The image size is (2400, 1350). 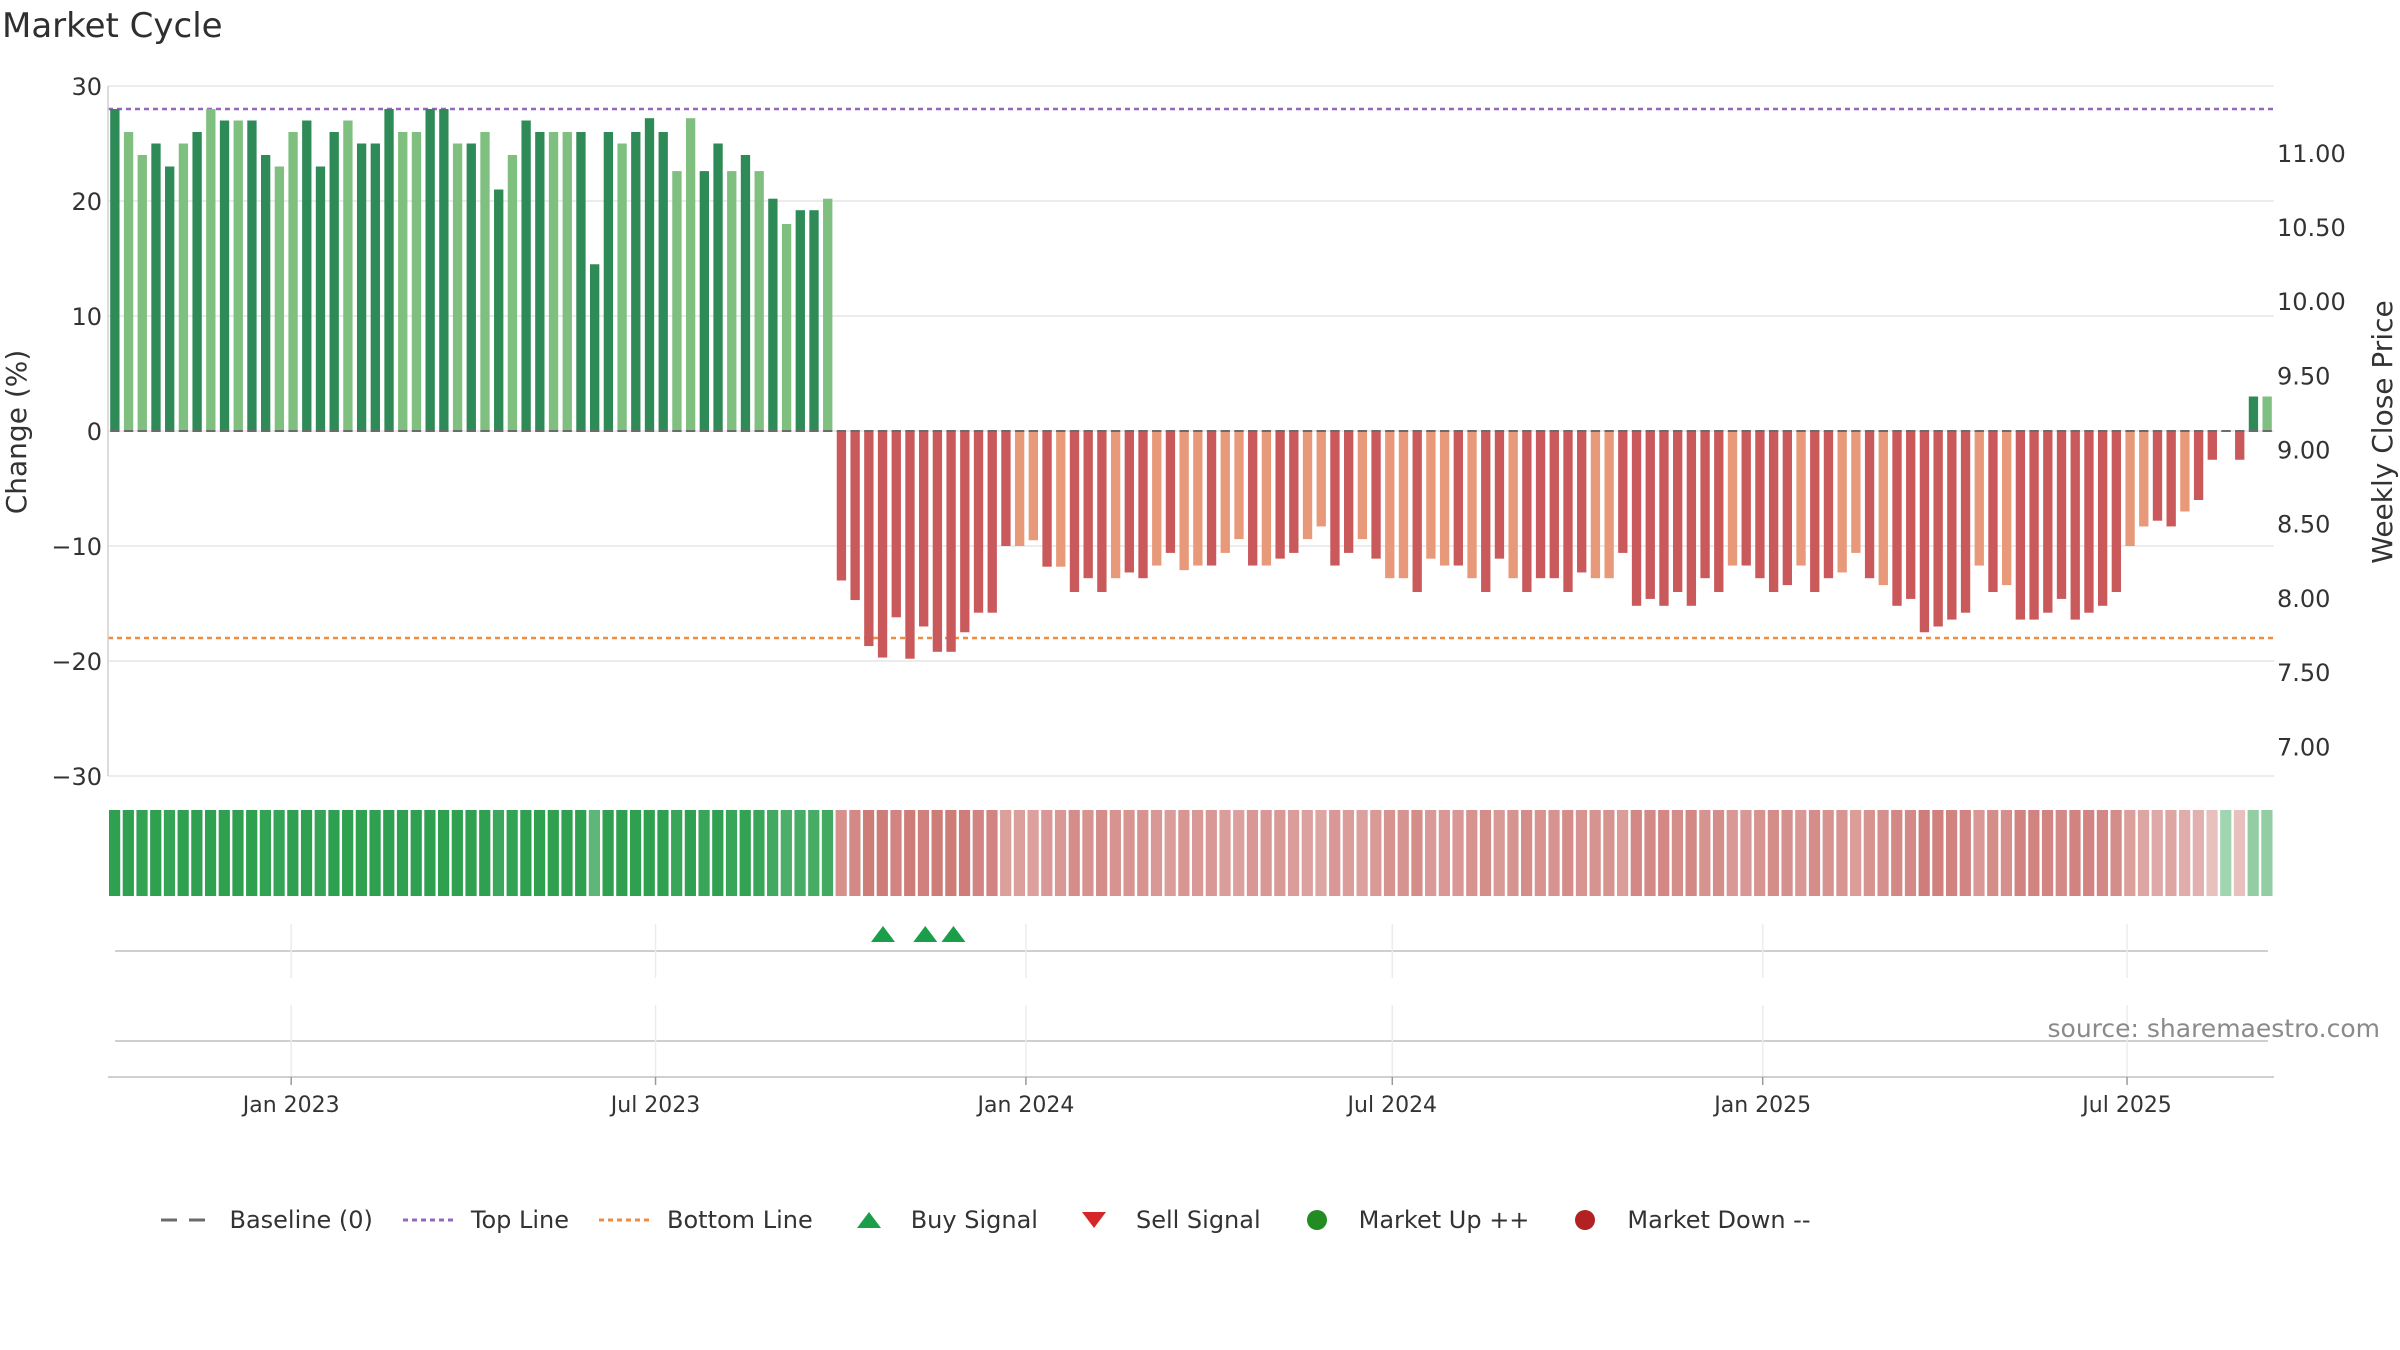 What do you see at coordinates (76, 662) in the screenshot?
I see `y-tick-label: −20` at bounding box center [76, 662].